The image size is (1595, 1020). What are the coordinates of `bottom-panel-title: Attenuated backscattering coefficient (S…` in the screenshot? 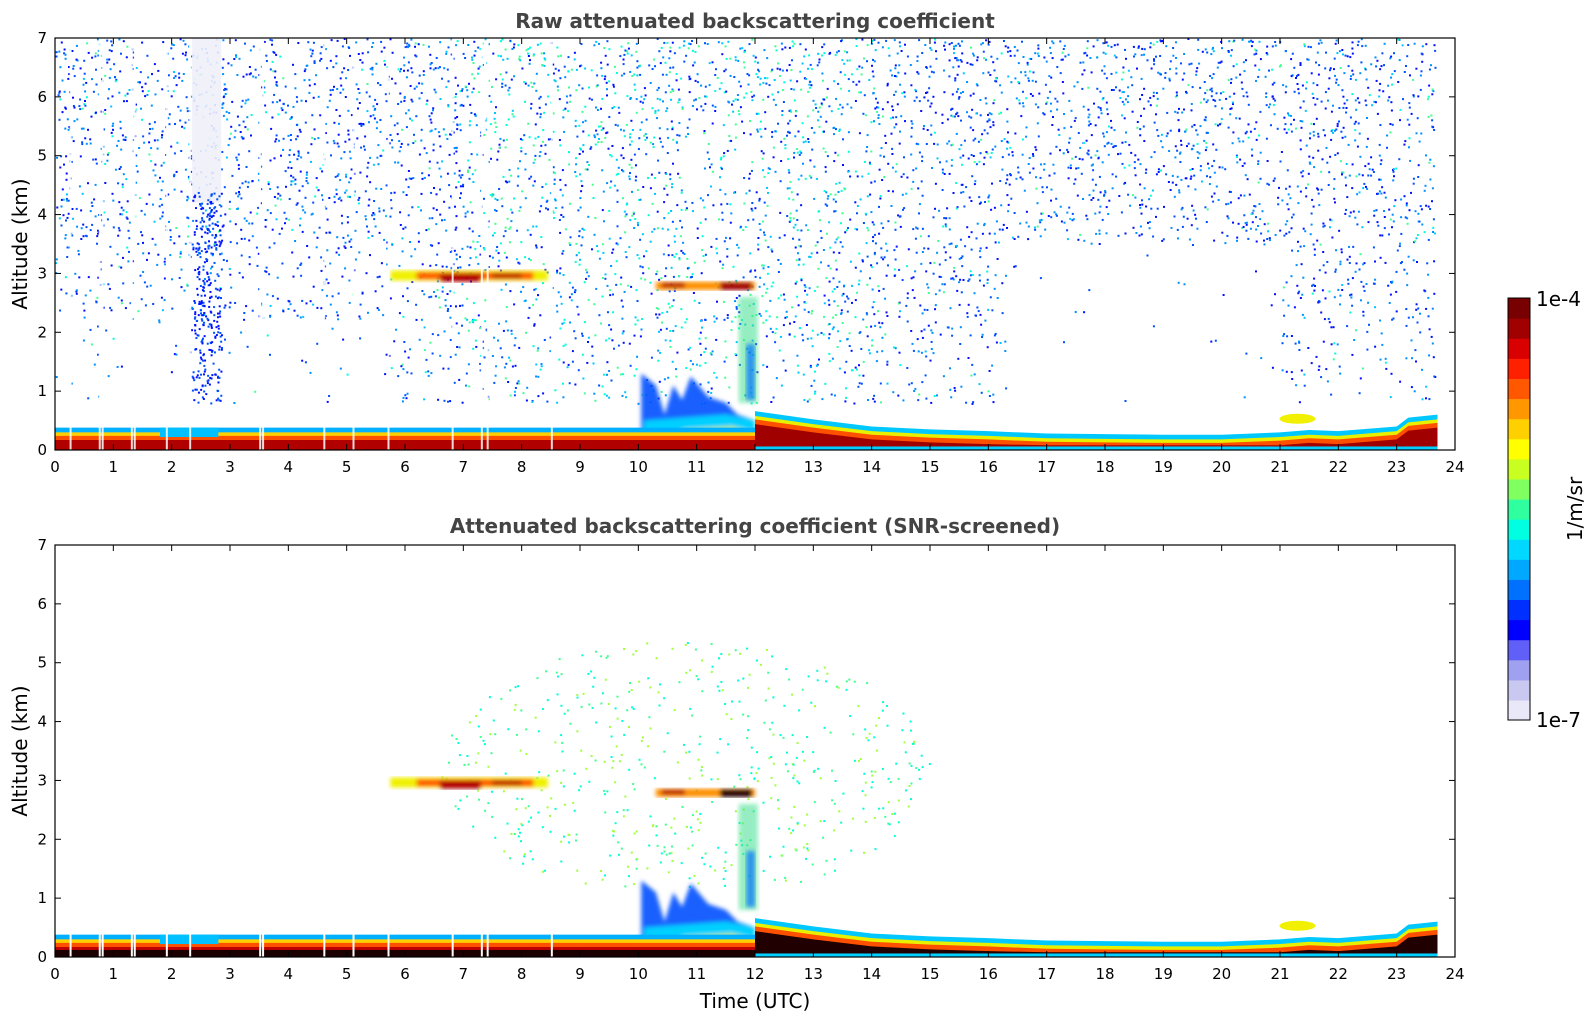 It's located at (755, 526).